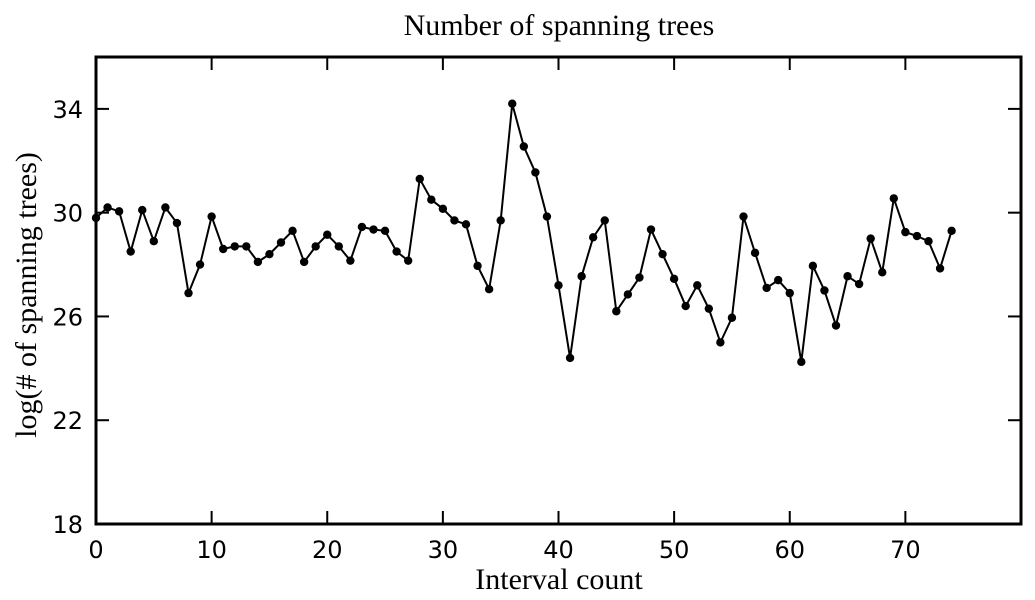 The height and width of the screenshot is (600, 1035). What do you see at coordinates (443, 550) in the screenshot?
I see `x-tick-label: 30` at bounding box center [443, 550].